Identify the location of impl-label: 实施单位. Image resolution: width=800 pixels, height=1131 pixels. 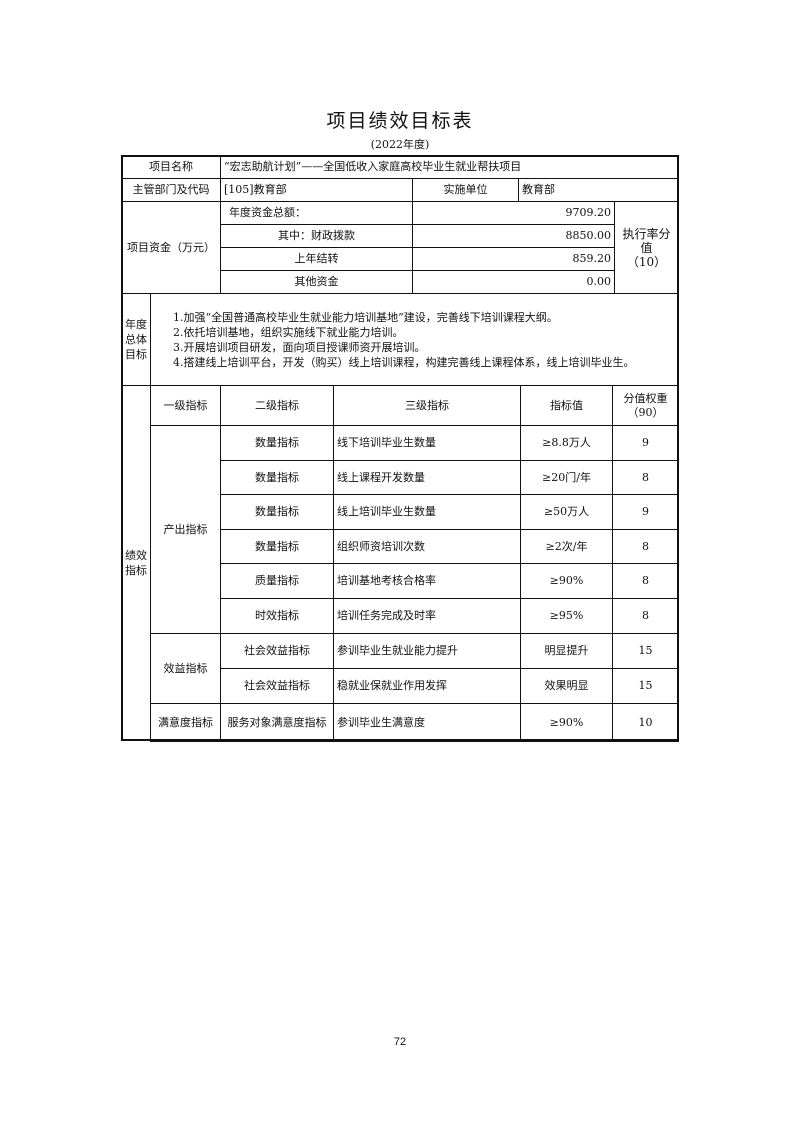
(465, 190).